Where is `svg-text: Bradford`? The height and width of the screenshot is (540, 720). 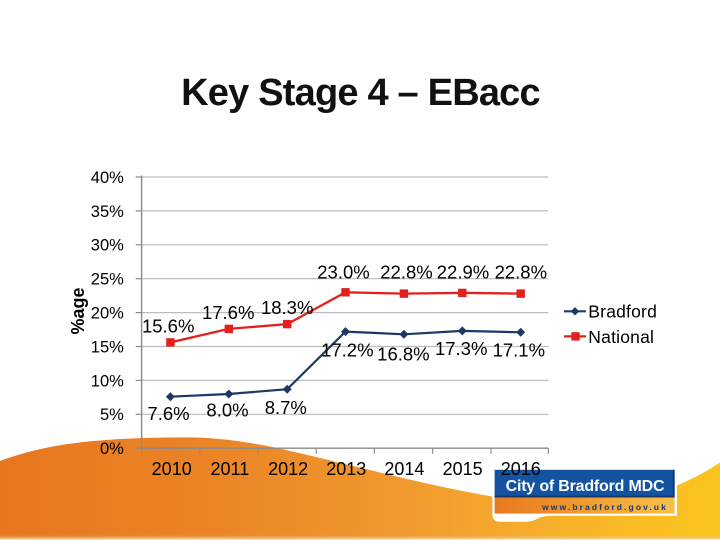
svg-text: Bradford is located at coordinates (622, 312).